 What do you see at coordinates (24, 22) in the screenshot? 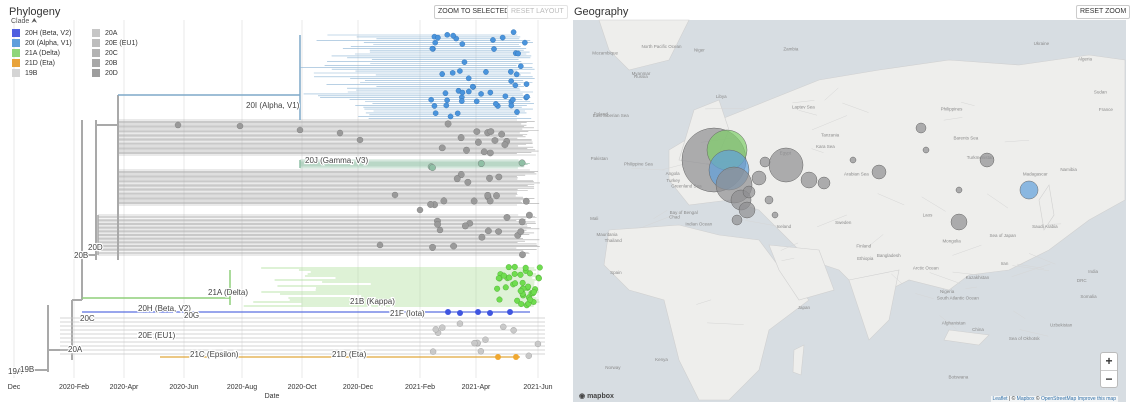
I see `legend-title: Clade ⮝` at bounding box center [24, 22].